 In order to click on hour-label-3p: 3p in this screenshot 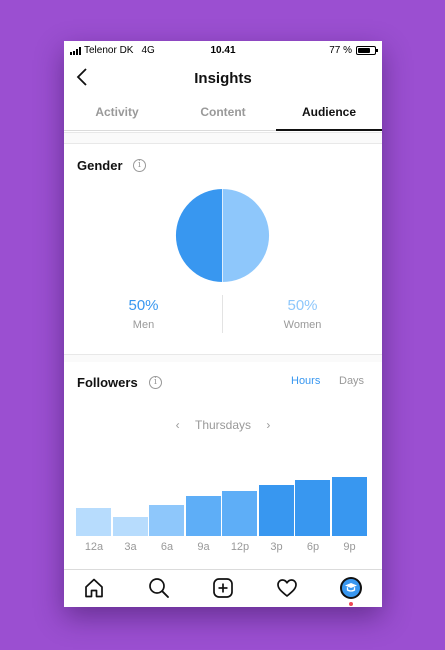, I will do `click(276, 547)`.